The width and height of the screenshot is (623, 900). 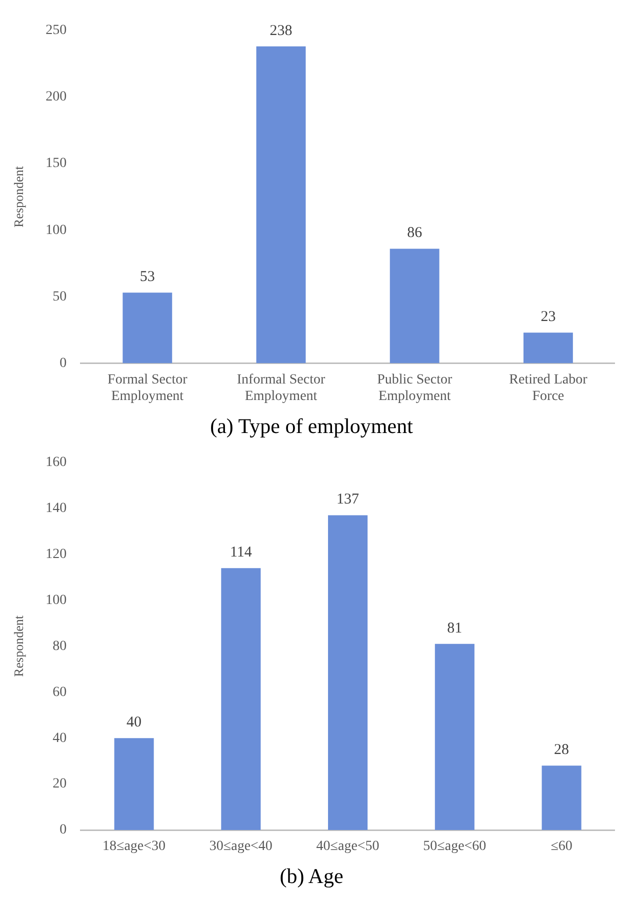 I want to click on x-tick-label: 18≤age<30, so click(x=134, y=846).